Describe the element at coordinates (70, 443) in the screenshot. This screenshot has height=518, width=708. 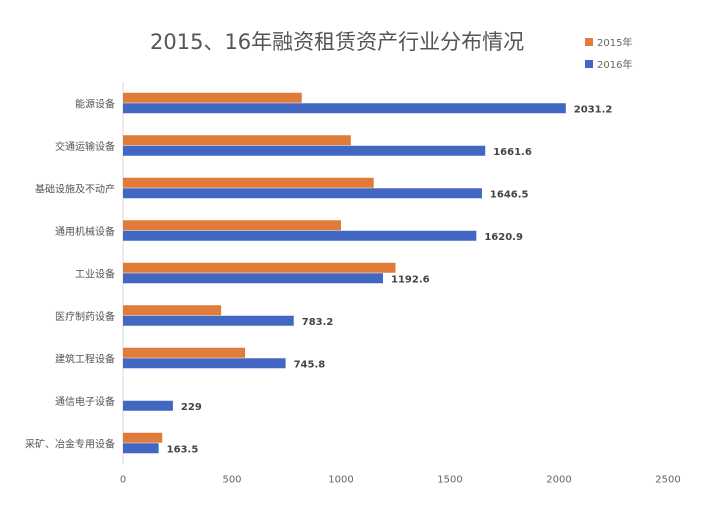
I see `category-label: 采矿、冶金专用设备` at that location.